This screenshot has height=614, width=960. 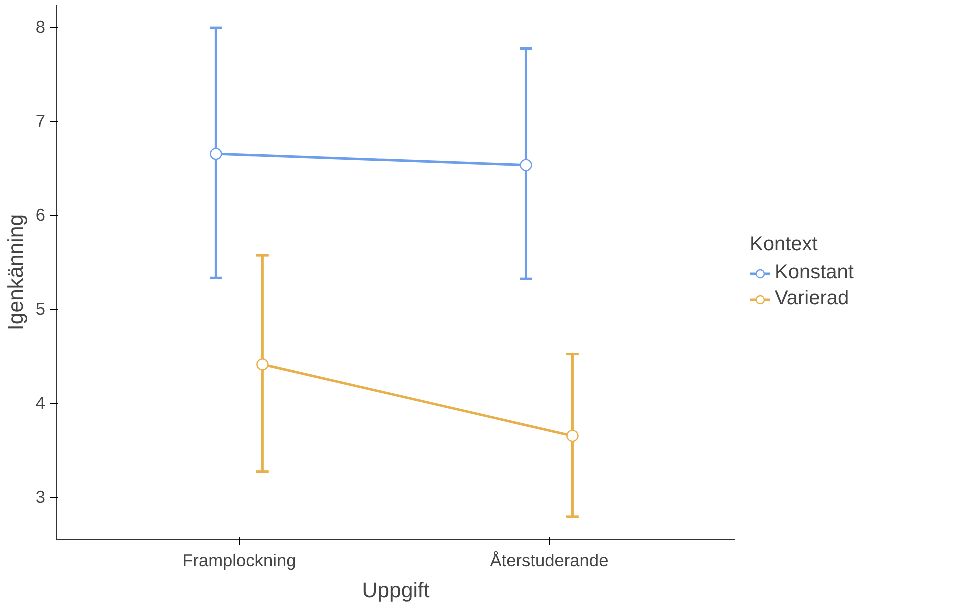 I want to click on x-tick-label: Återstuderande, so click(x=549, y=560).